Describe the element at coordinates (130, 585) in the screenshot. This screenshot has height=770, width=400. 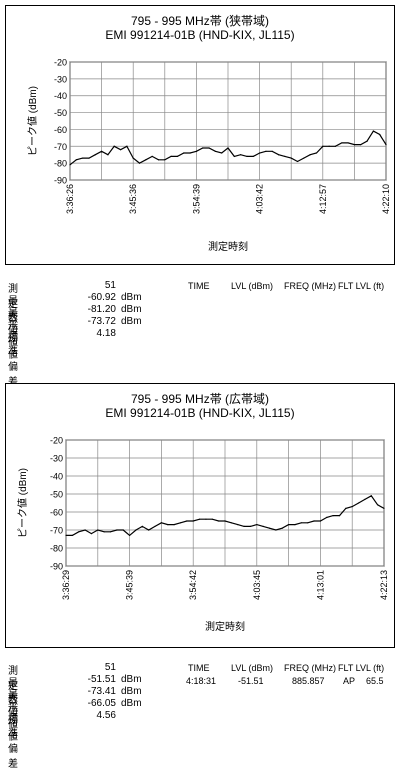
I see `x-tick-label: 3:45:39` at that location.